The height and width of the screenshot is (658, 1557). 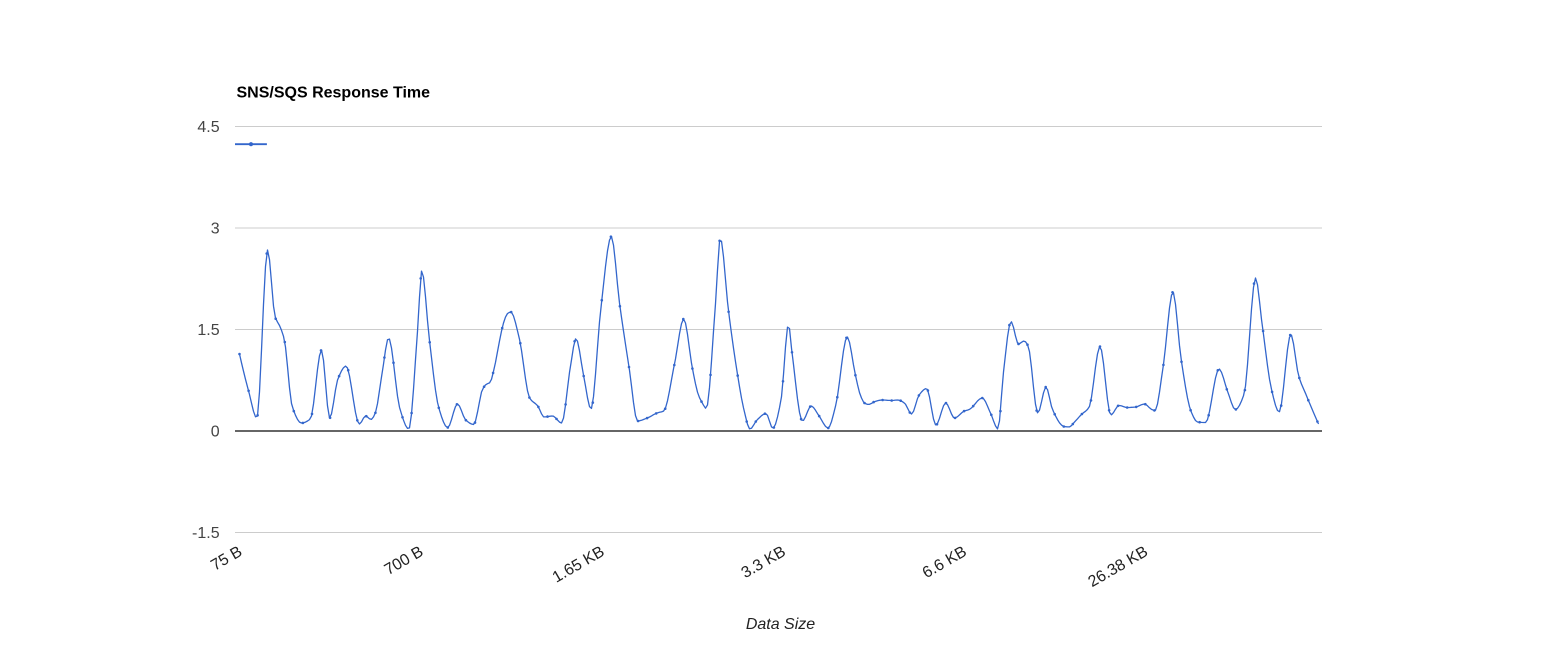 I want to click on svg-text: 4.5, so click(x=208, y=127).